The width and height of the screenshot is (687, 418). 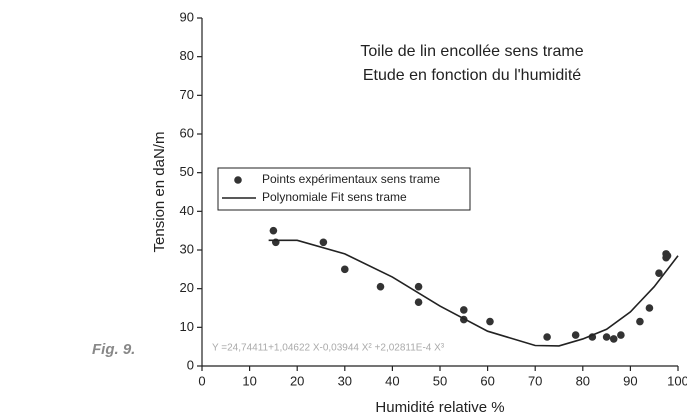 What do you see at coordinates (487, 380) in the screenshot?
I see `x-tick-label: 60` at bounding box center [487, 380].